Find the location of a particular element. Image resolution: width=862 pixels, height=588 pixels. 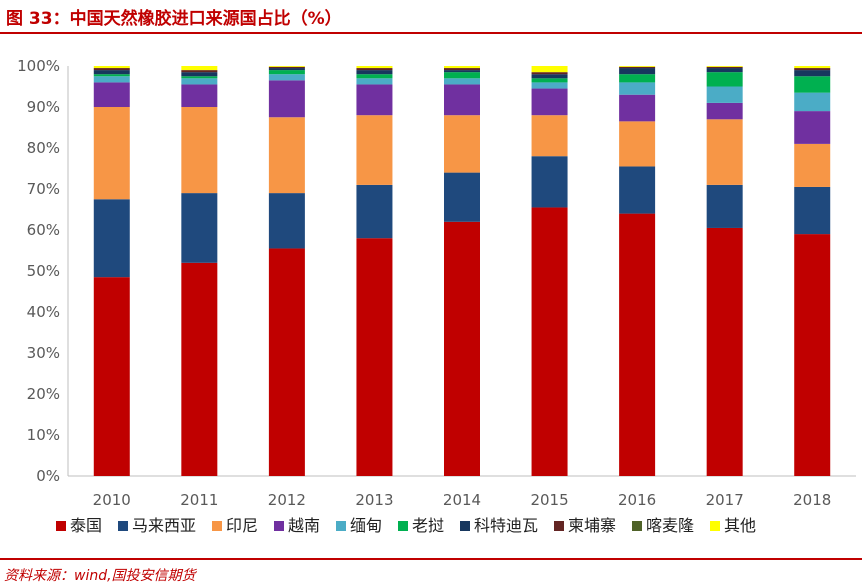

y-tick-label: 80% is located at coordinates (43, 148).